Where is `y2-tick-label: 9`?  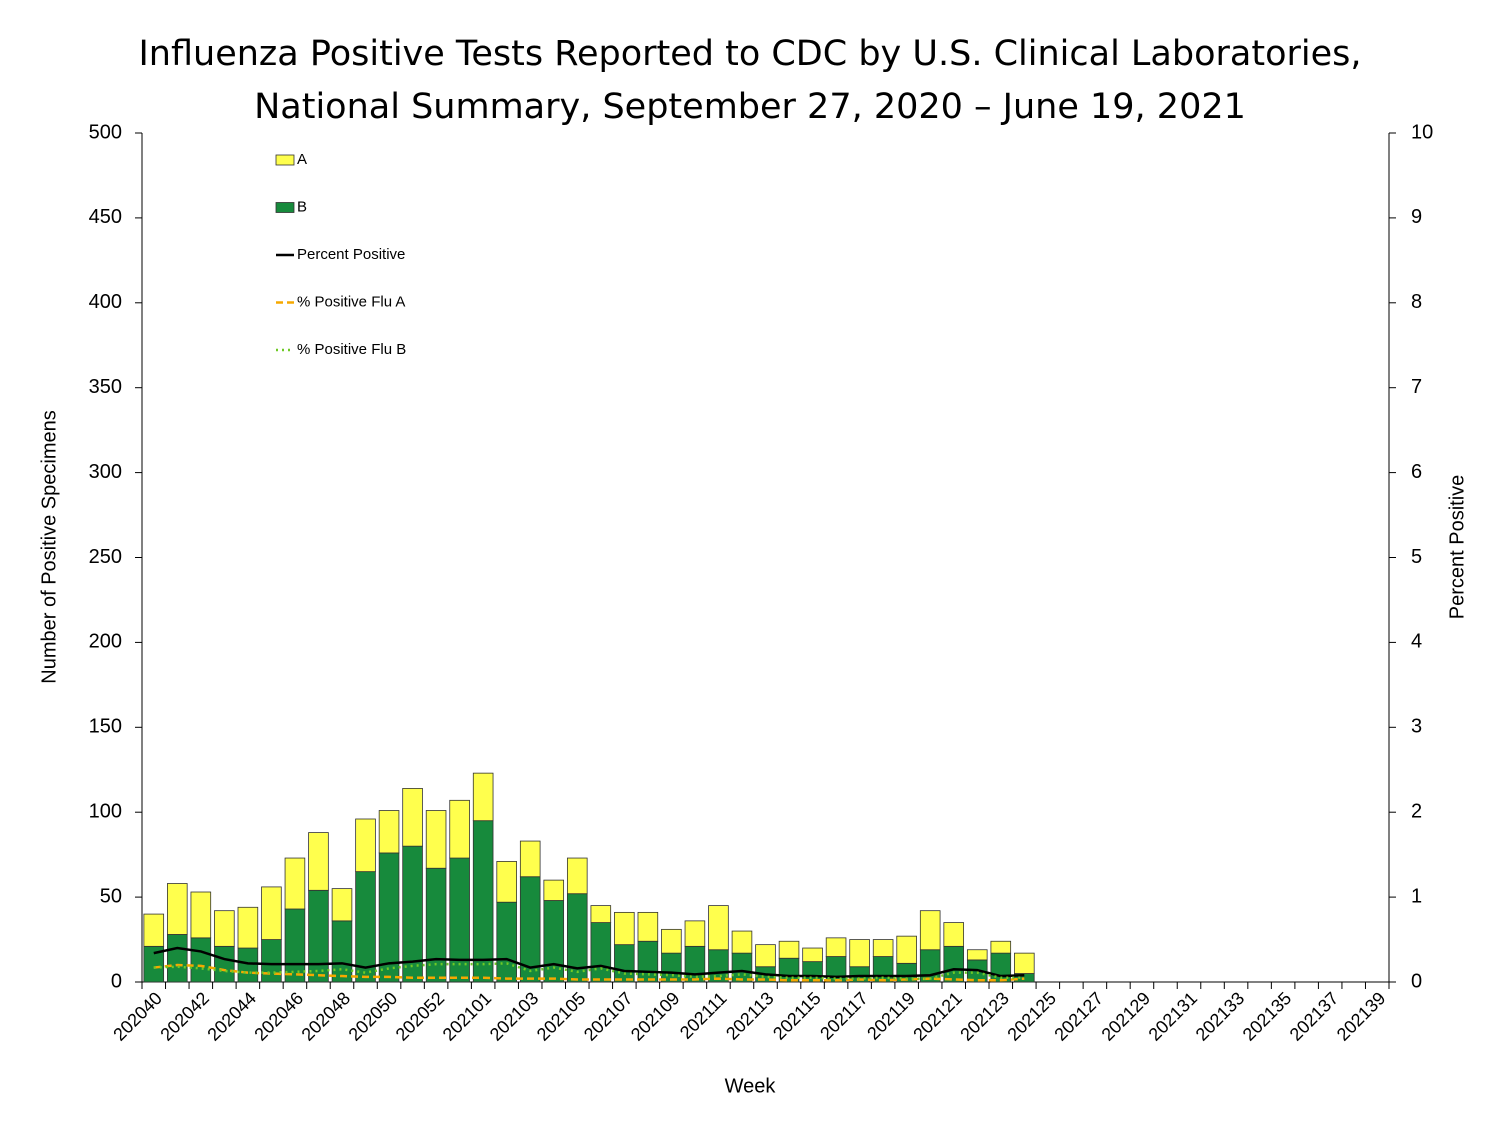 y2-tick-label: 9 is located at coordinates (1416, 217).